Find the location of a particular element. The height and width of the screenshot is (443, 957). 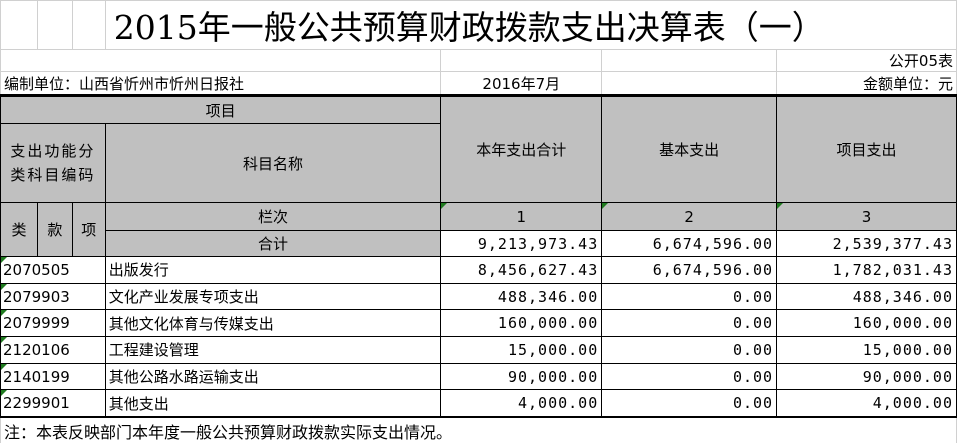

table-row: 2120106 工程建设管理 15,000.00 0.00 15,000.00 is located at coordinates (478, 350).